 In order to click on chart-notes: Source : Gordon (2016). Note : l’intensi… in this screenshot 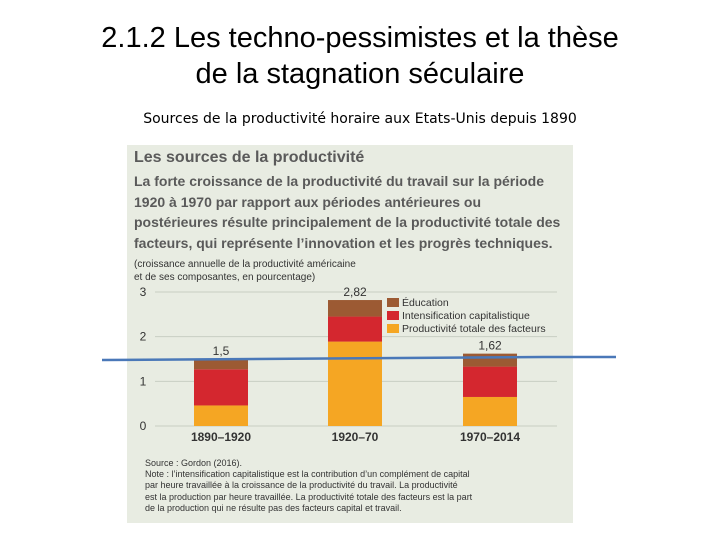, I will do `click(355, 486)`.